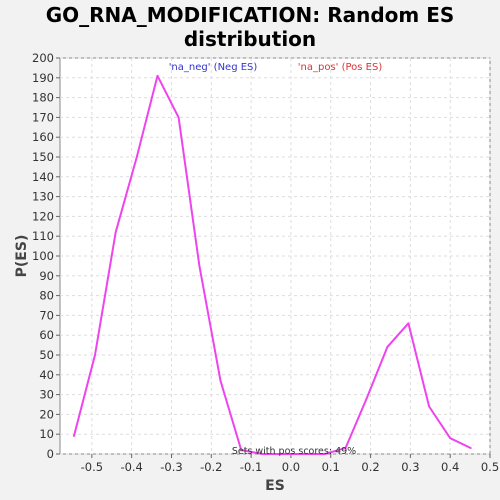 The height and width of the screenshot is (500, 500). Describe the element at coordinates (331, 467) in the screenshot. I see `x-tick-label: 0.1` at that location.